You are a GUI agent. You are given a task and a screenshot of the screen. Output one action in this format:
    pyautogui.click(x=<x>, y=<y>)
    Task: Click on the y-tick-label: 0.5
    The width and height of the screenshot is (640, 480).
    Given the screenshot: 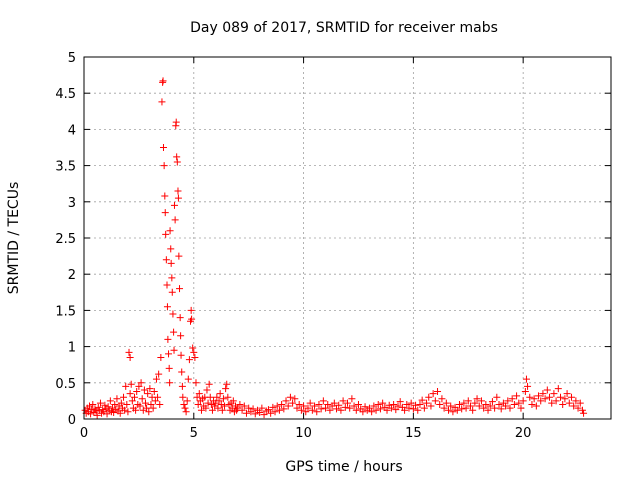 What is the action you would take?
    pyautogui.click(x=65, y=384)
    